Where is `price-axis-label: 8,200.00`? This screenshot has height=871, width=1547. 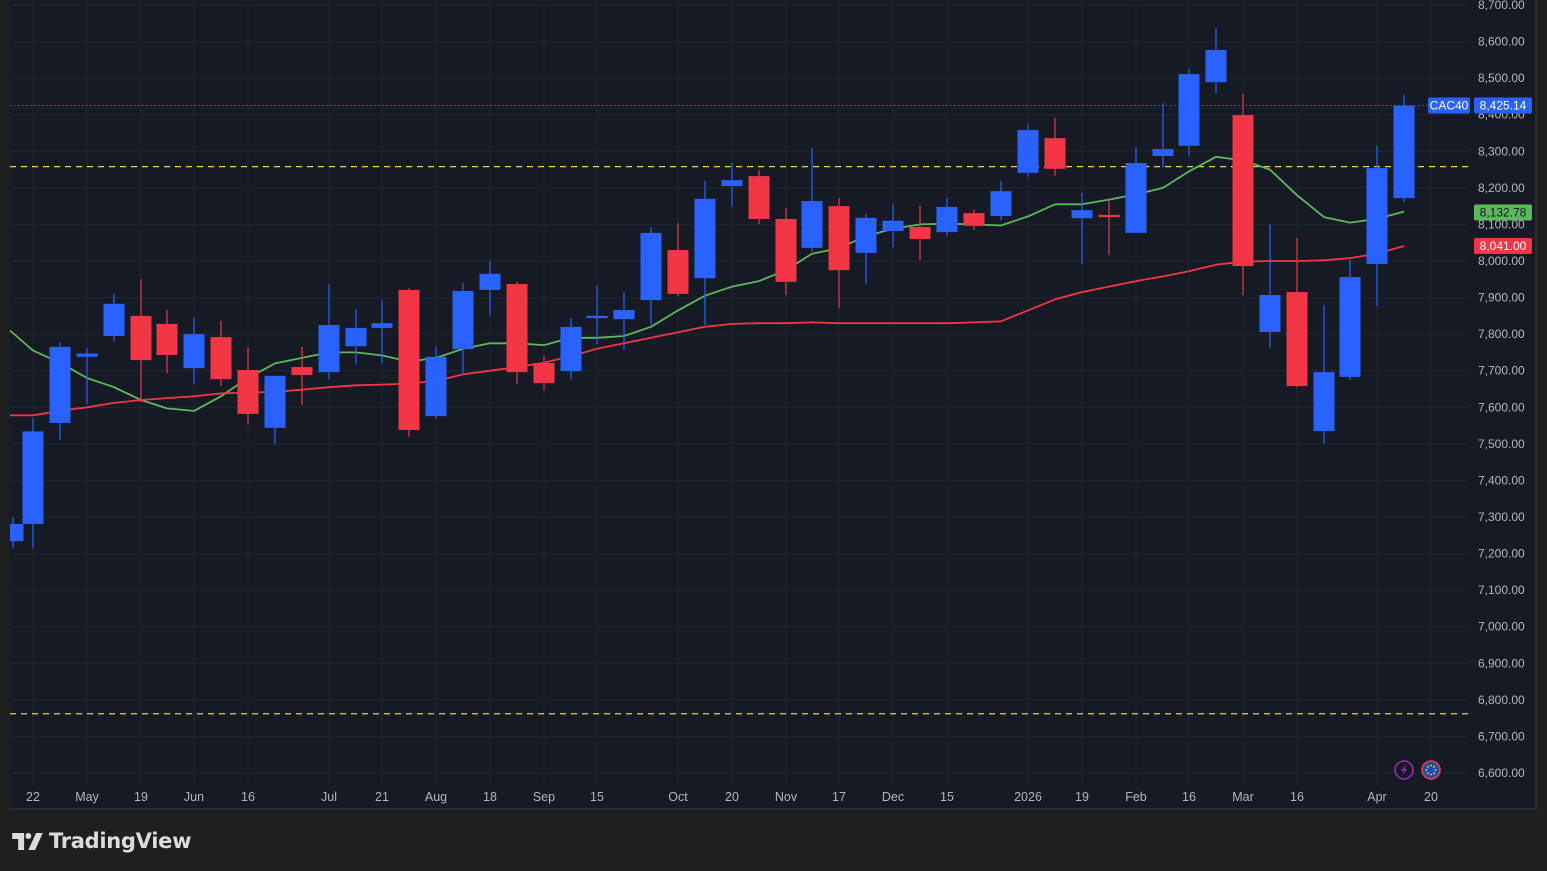 price-axis-label: 8,200.00 is located at coordinates (1501, 188).